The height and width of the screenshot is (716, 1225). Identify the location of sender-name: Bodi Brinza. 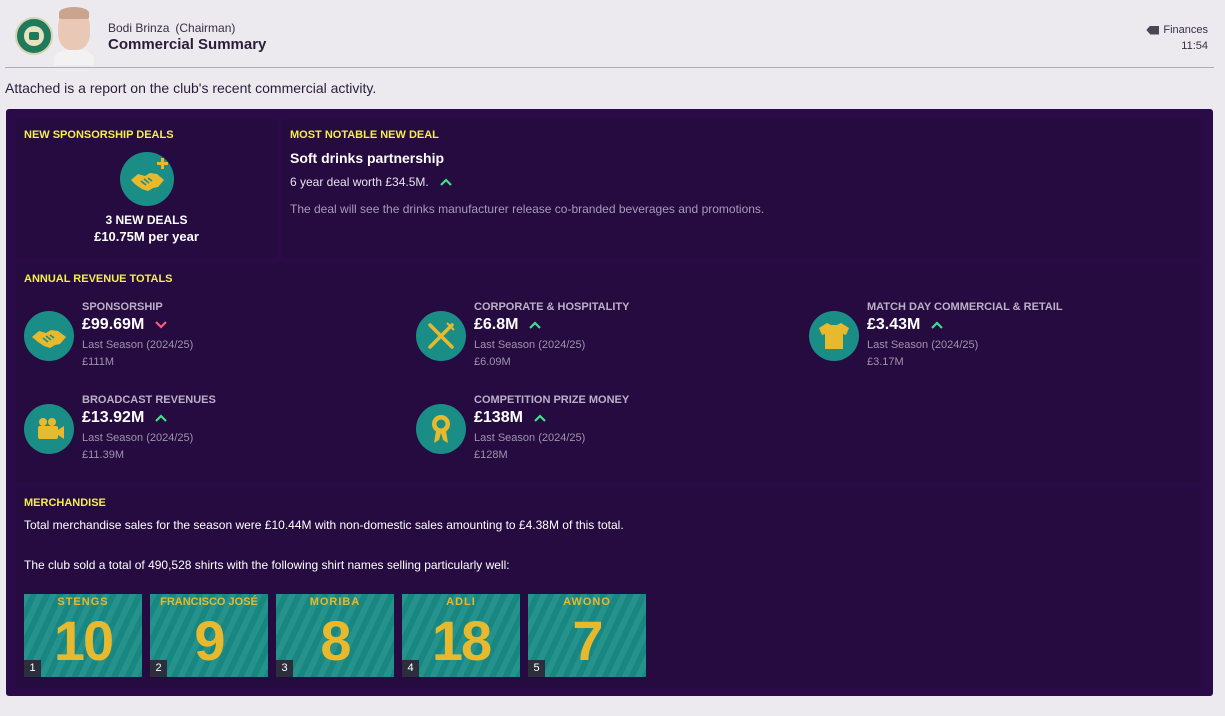
(139, 28).